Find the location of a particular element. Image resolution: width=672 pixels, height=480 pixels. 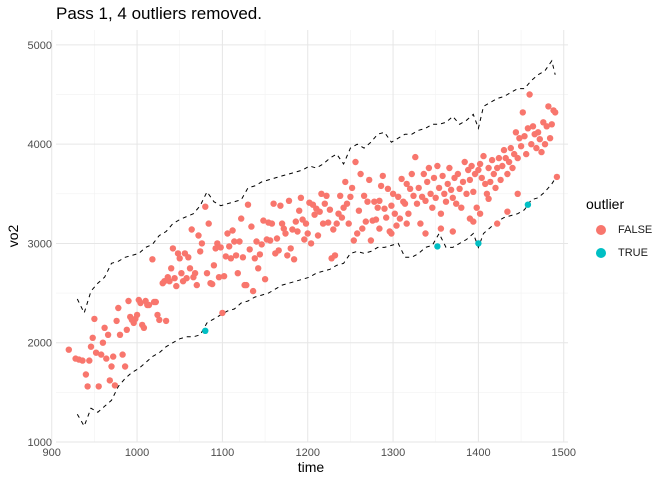

y-tick-label: 1000 is located at coordinates (40, 443).